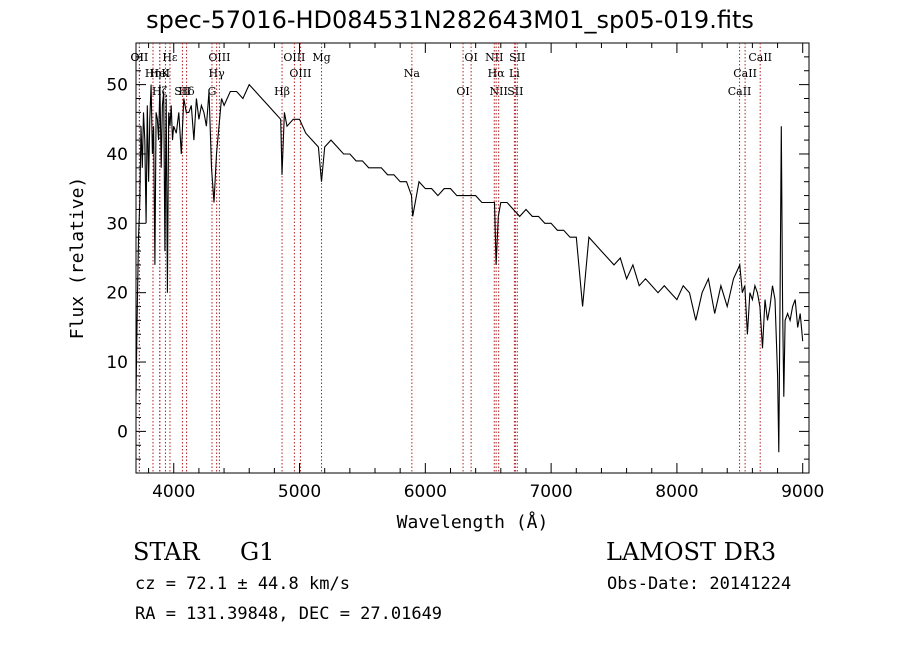 Image resolution: width=900 pixels, height=649 pixels. I want to click on redshift-cz: cz = 72.1 ± 44.8 km/s, so click(242, 584).